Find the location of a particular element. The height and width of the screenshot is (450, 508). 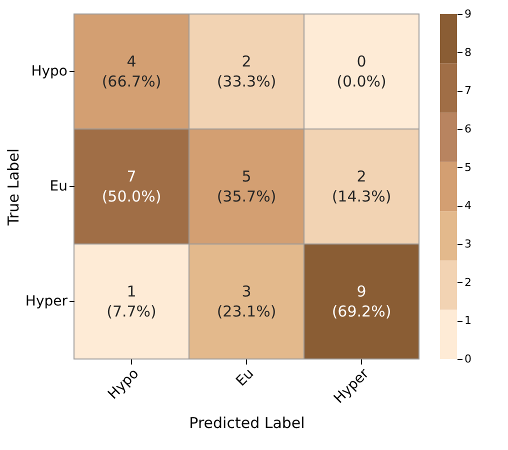

color-bar-label: 7 is located at coordinates (468, 91).